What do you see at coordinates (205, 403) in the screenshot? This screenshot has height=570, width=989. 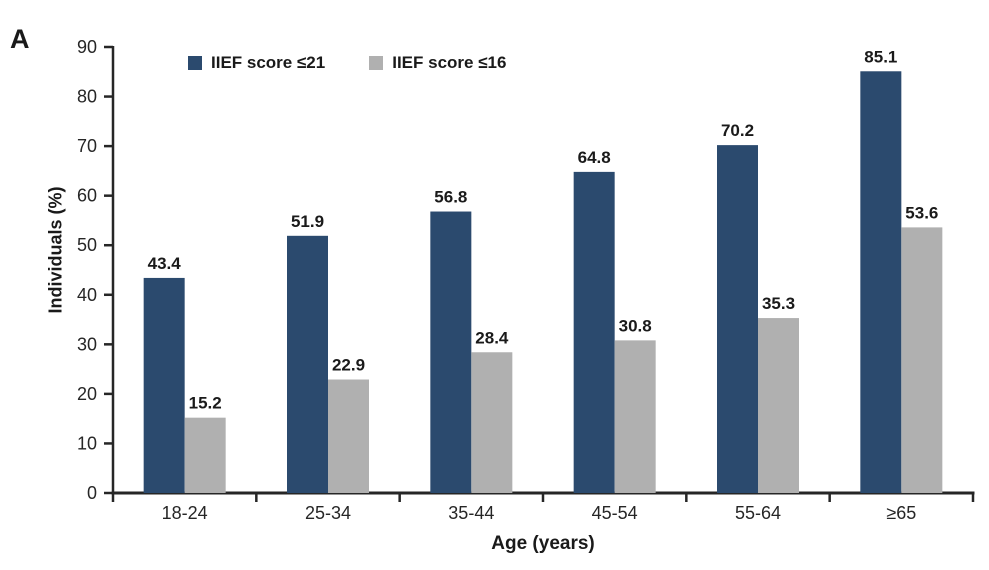 I see `bar-value-label: 15.2` at bounding box center [205, 403].